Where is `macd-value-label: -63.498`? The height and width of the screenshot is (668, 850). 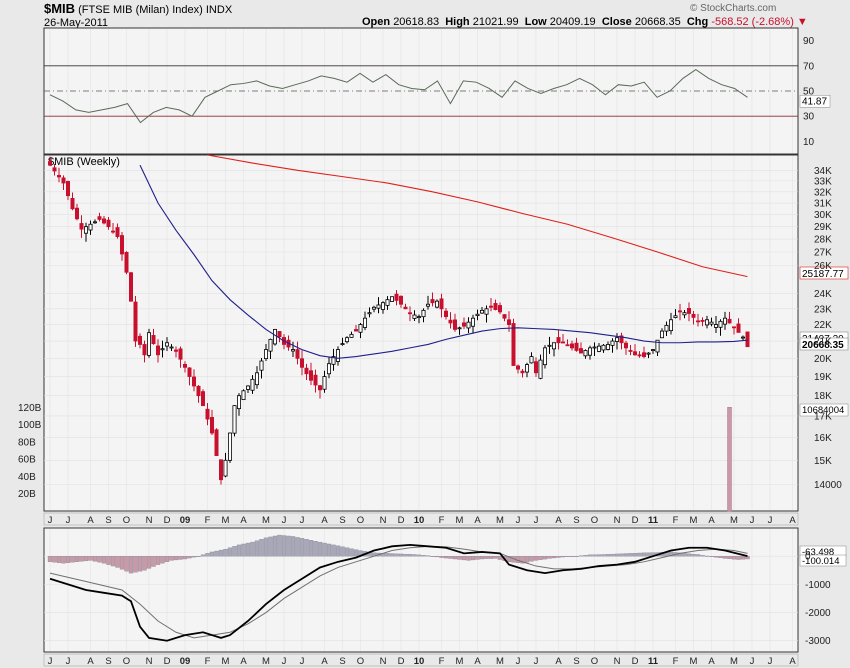
macd-value-label: -63.498 is located at coordinates (818, 552).